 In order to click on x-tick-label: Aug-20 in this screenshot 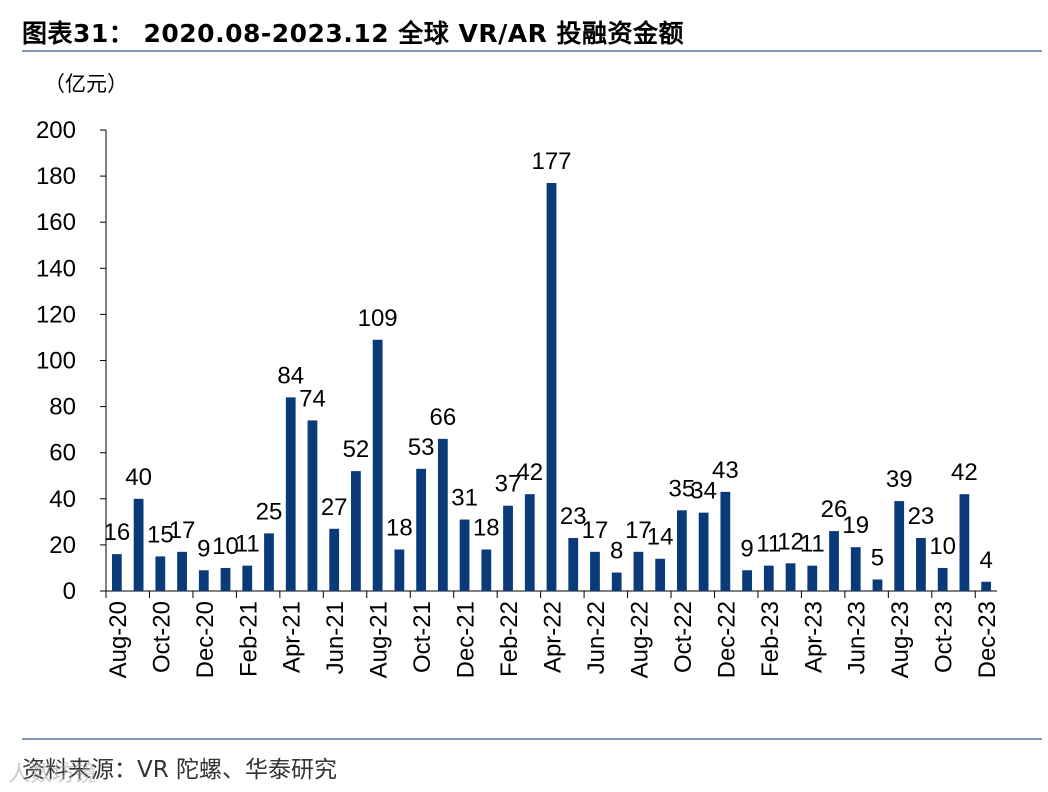, I will do `click(118, 639)`.